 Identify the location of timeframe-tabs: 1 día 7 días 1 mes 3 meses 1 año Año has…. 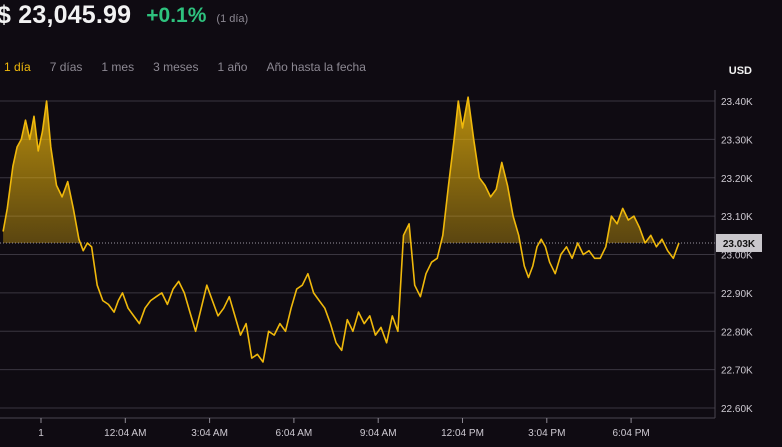
(194, 67).